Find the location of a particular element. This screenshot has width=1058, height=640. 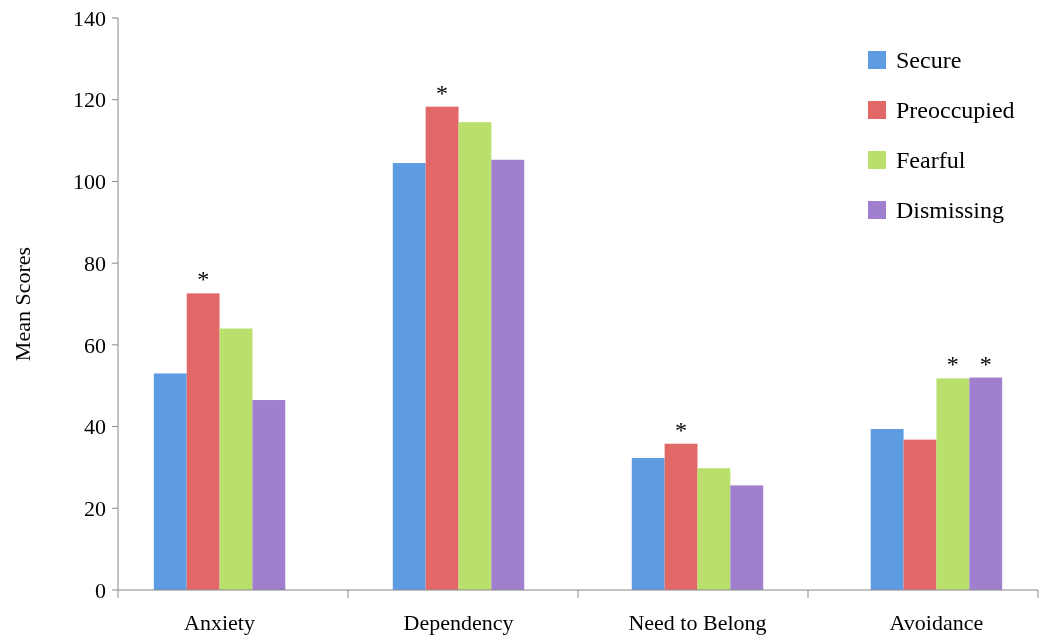

legend-label: Preoccupied is located at coordinates (955, 110).